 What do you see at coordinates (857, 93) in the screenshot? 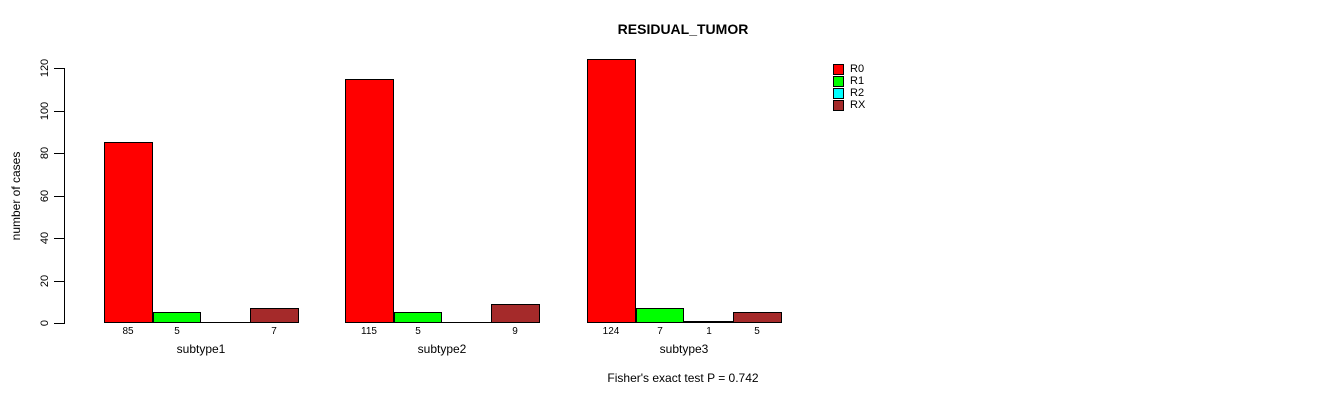
I see `legend-item-label: R2` at bounding box center [857, 93].